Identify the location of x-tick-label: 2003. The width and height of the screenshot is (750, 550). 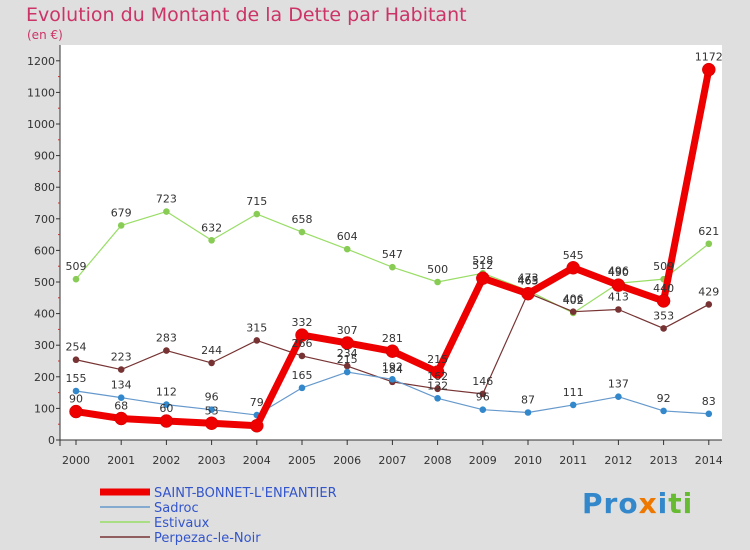
(212, 460).